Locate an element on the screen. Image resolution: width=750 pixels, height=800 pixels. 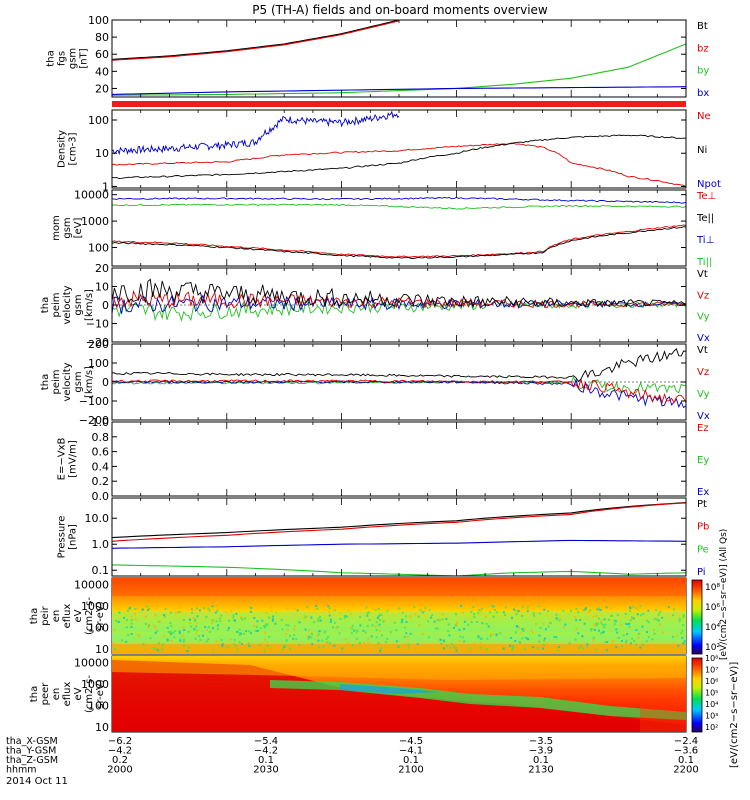
series-Ni-line is located at coordinates (399, 156).